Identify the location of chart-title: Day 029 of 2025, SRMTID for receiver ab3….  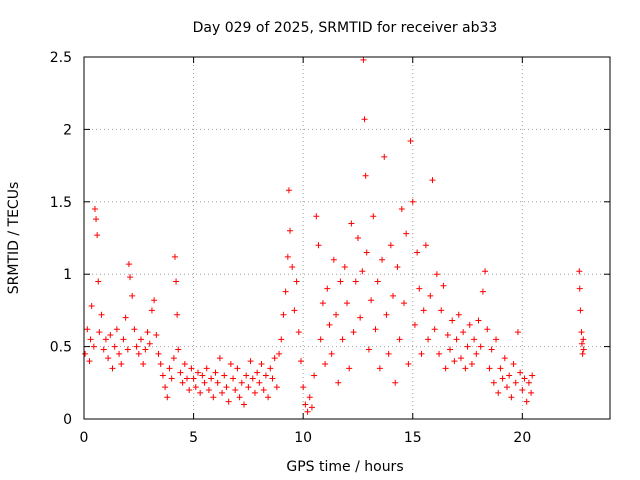
(345, 28).